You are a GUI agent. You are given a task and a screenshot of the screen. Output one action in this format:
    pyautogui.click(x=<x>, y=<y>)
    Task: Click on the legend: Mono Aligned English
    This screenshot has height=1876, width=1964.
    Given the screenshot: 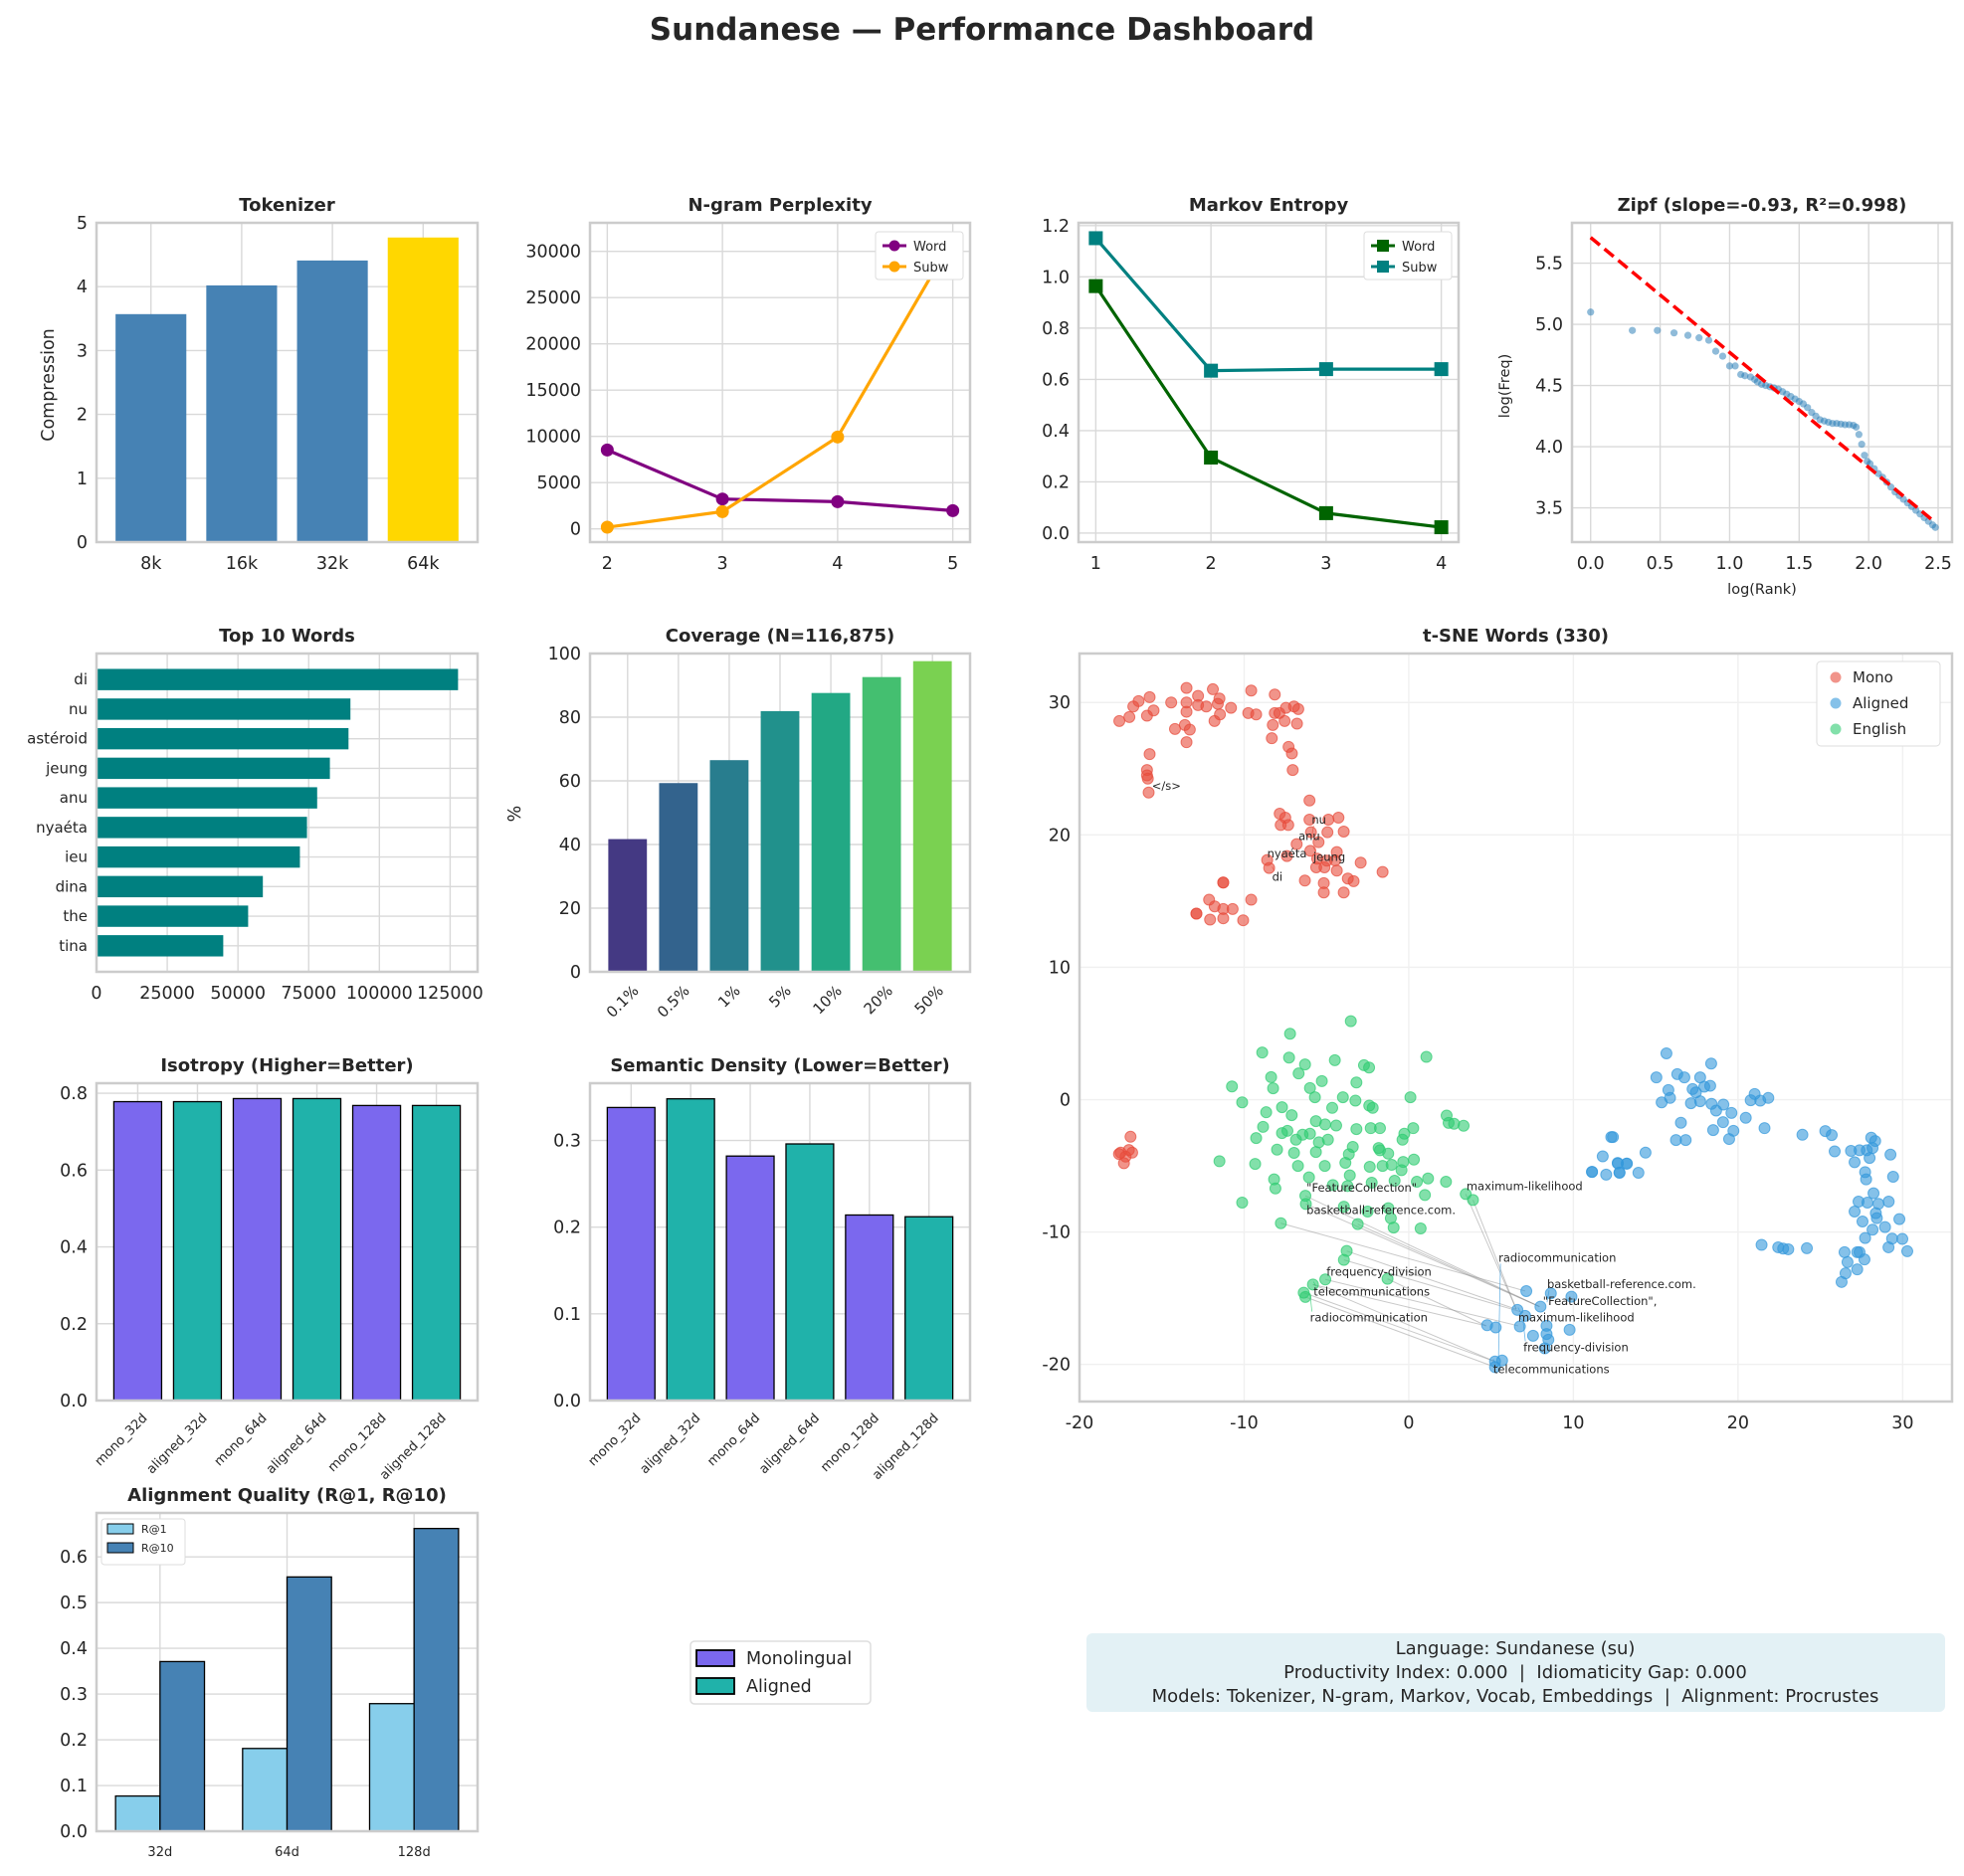 What is the action you would take?
    pyautogui.click(x=1878, y=703)
    